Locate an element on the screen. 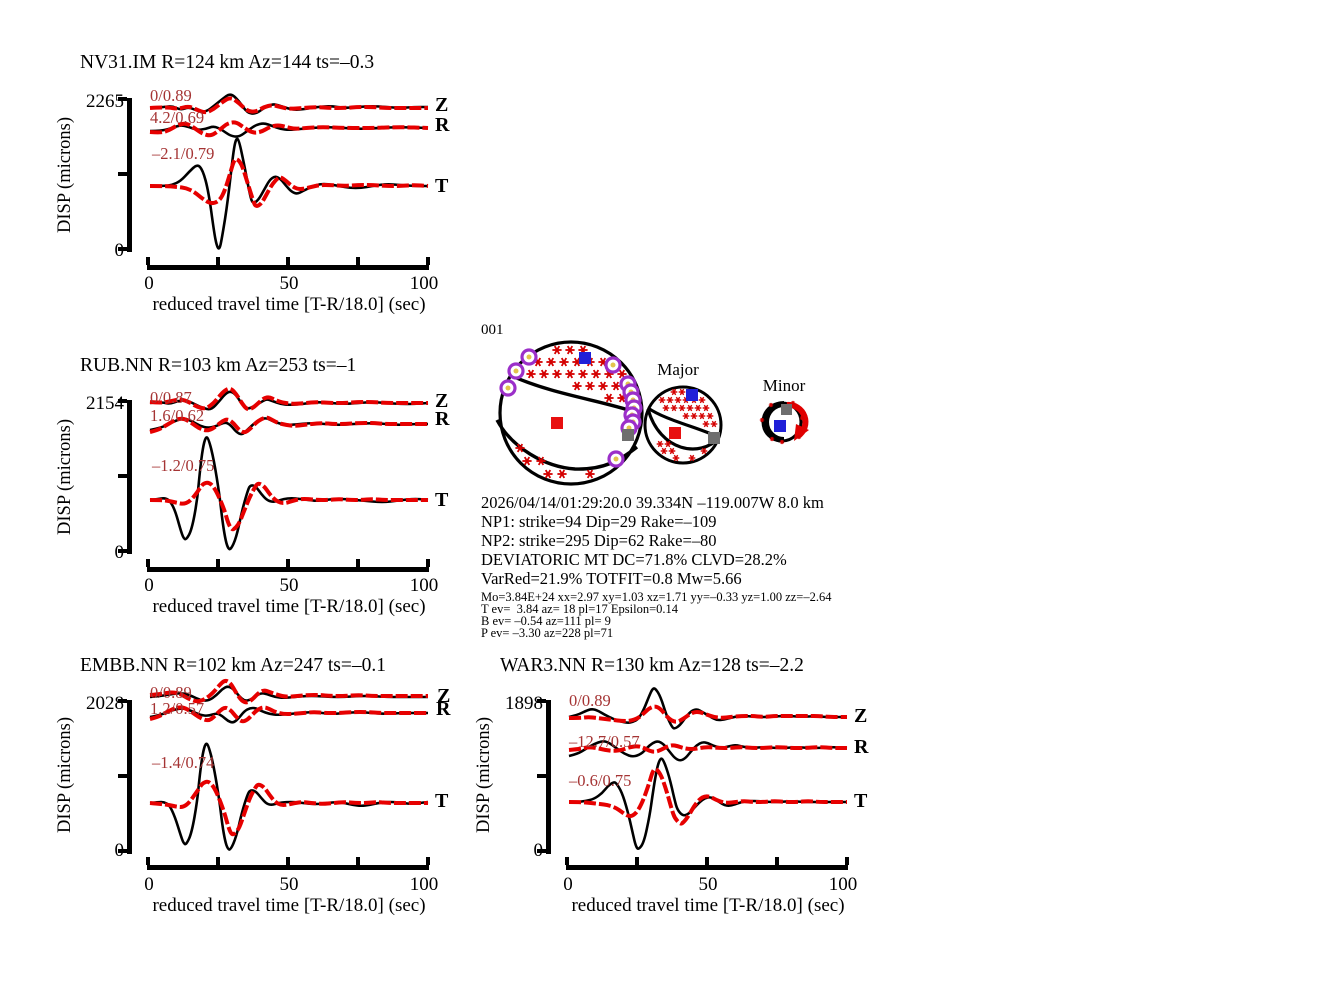 This screenshot has width=1334, height=1000. panel1-ymax: 2265 is located at coordinates (105, 101).